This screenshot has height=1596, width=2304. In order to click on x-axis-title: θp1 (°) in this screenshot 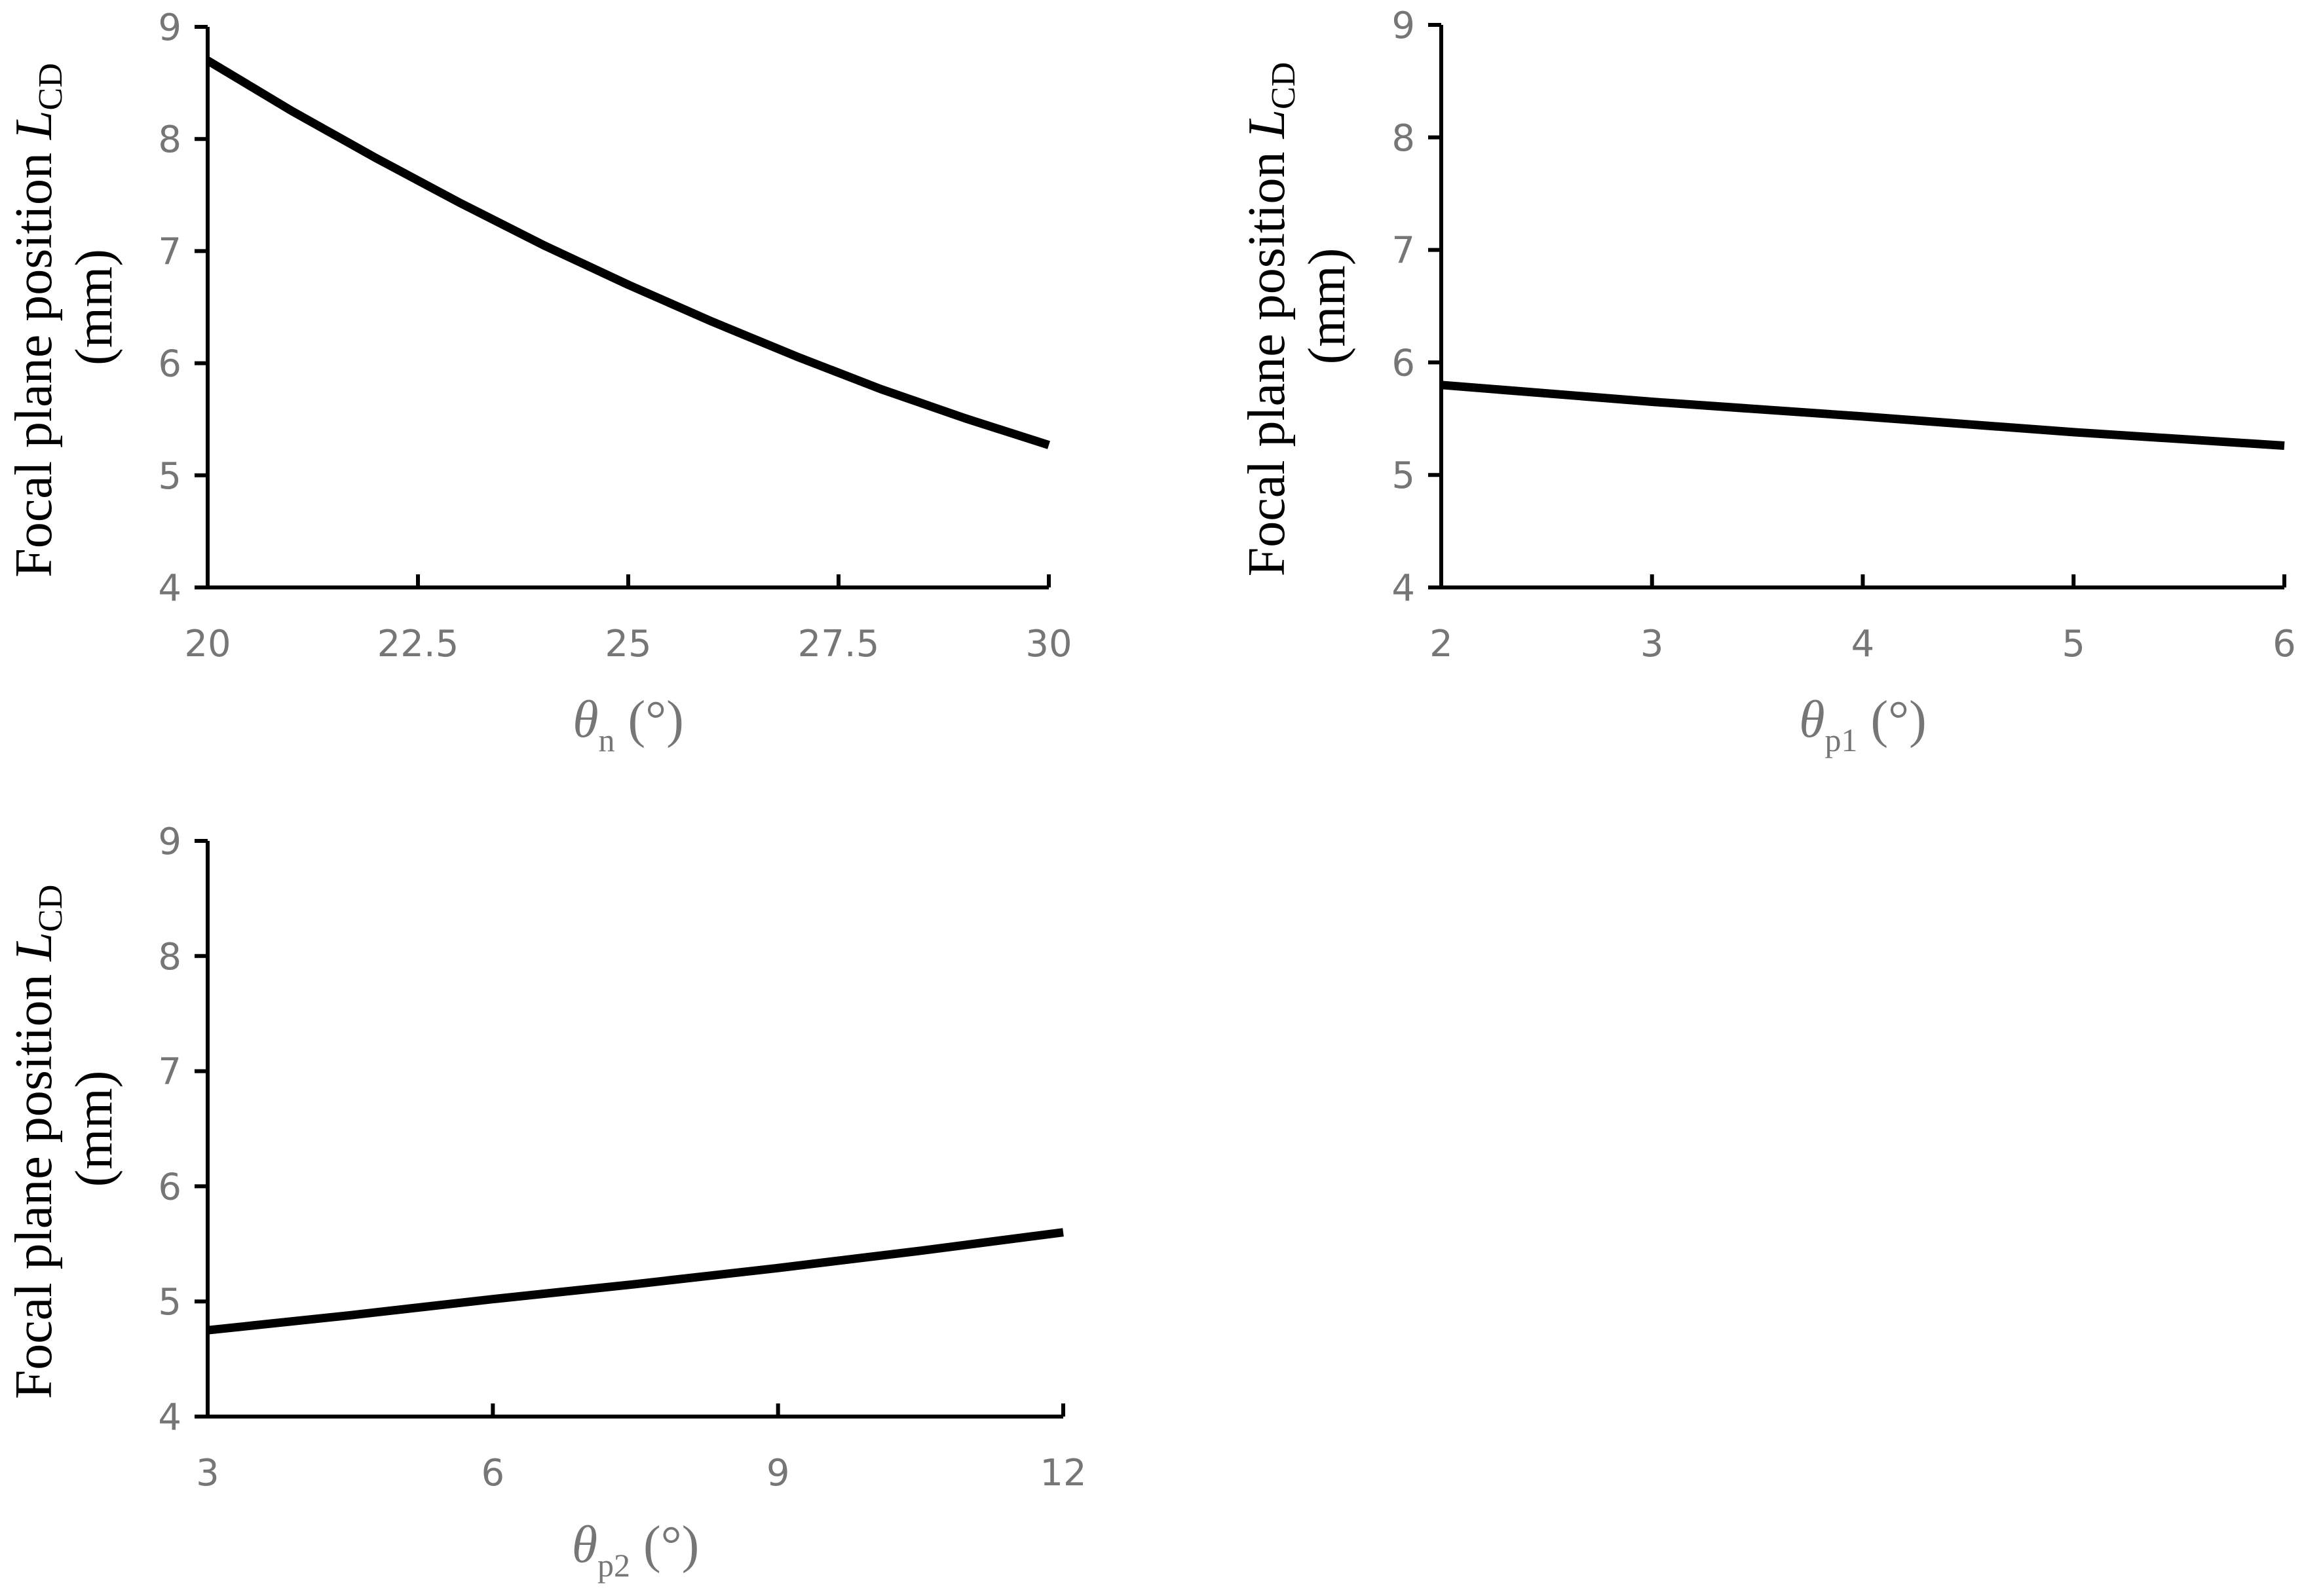, I will do `click(1863, 724)`.